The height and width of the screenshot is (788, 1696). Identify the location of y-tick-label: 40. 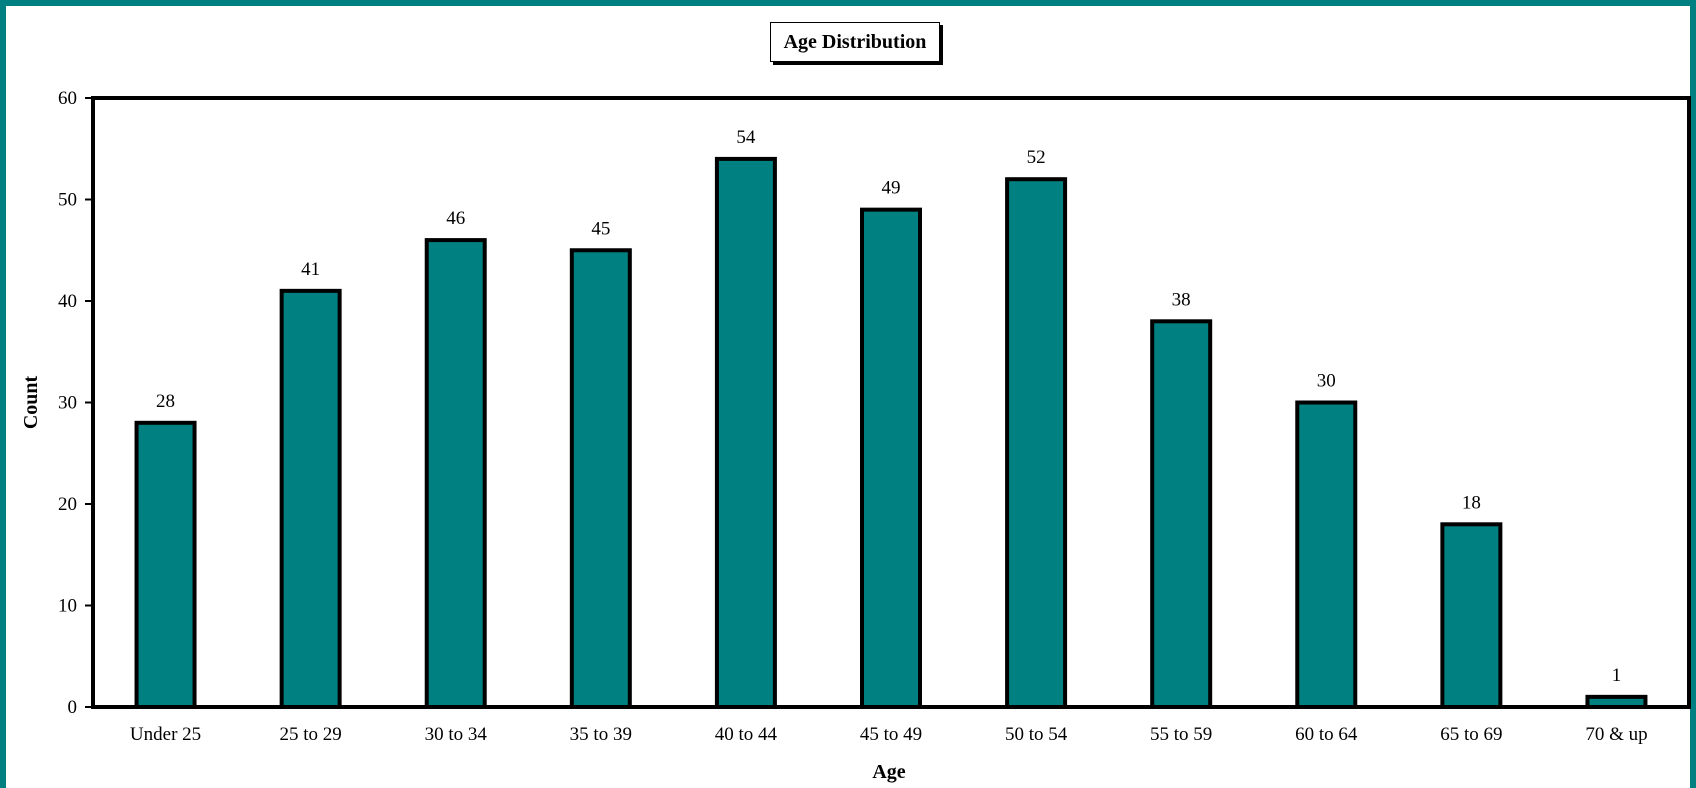
(67, 301).